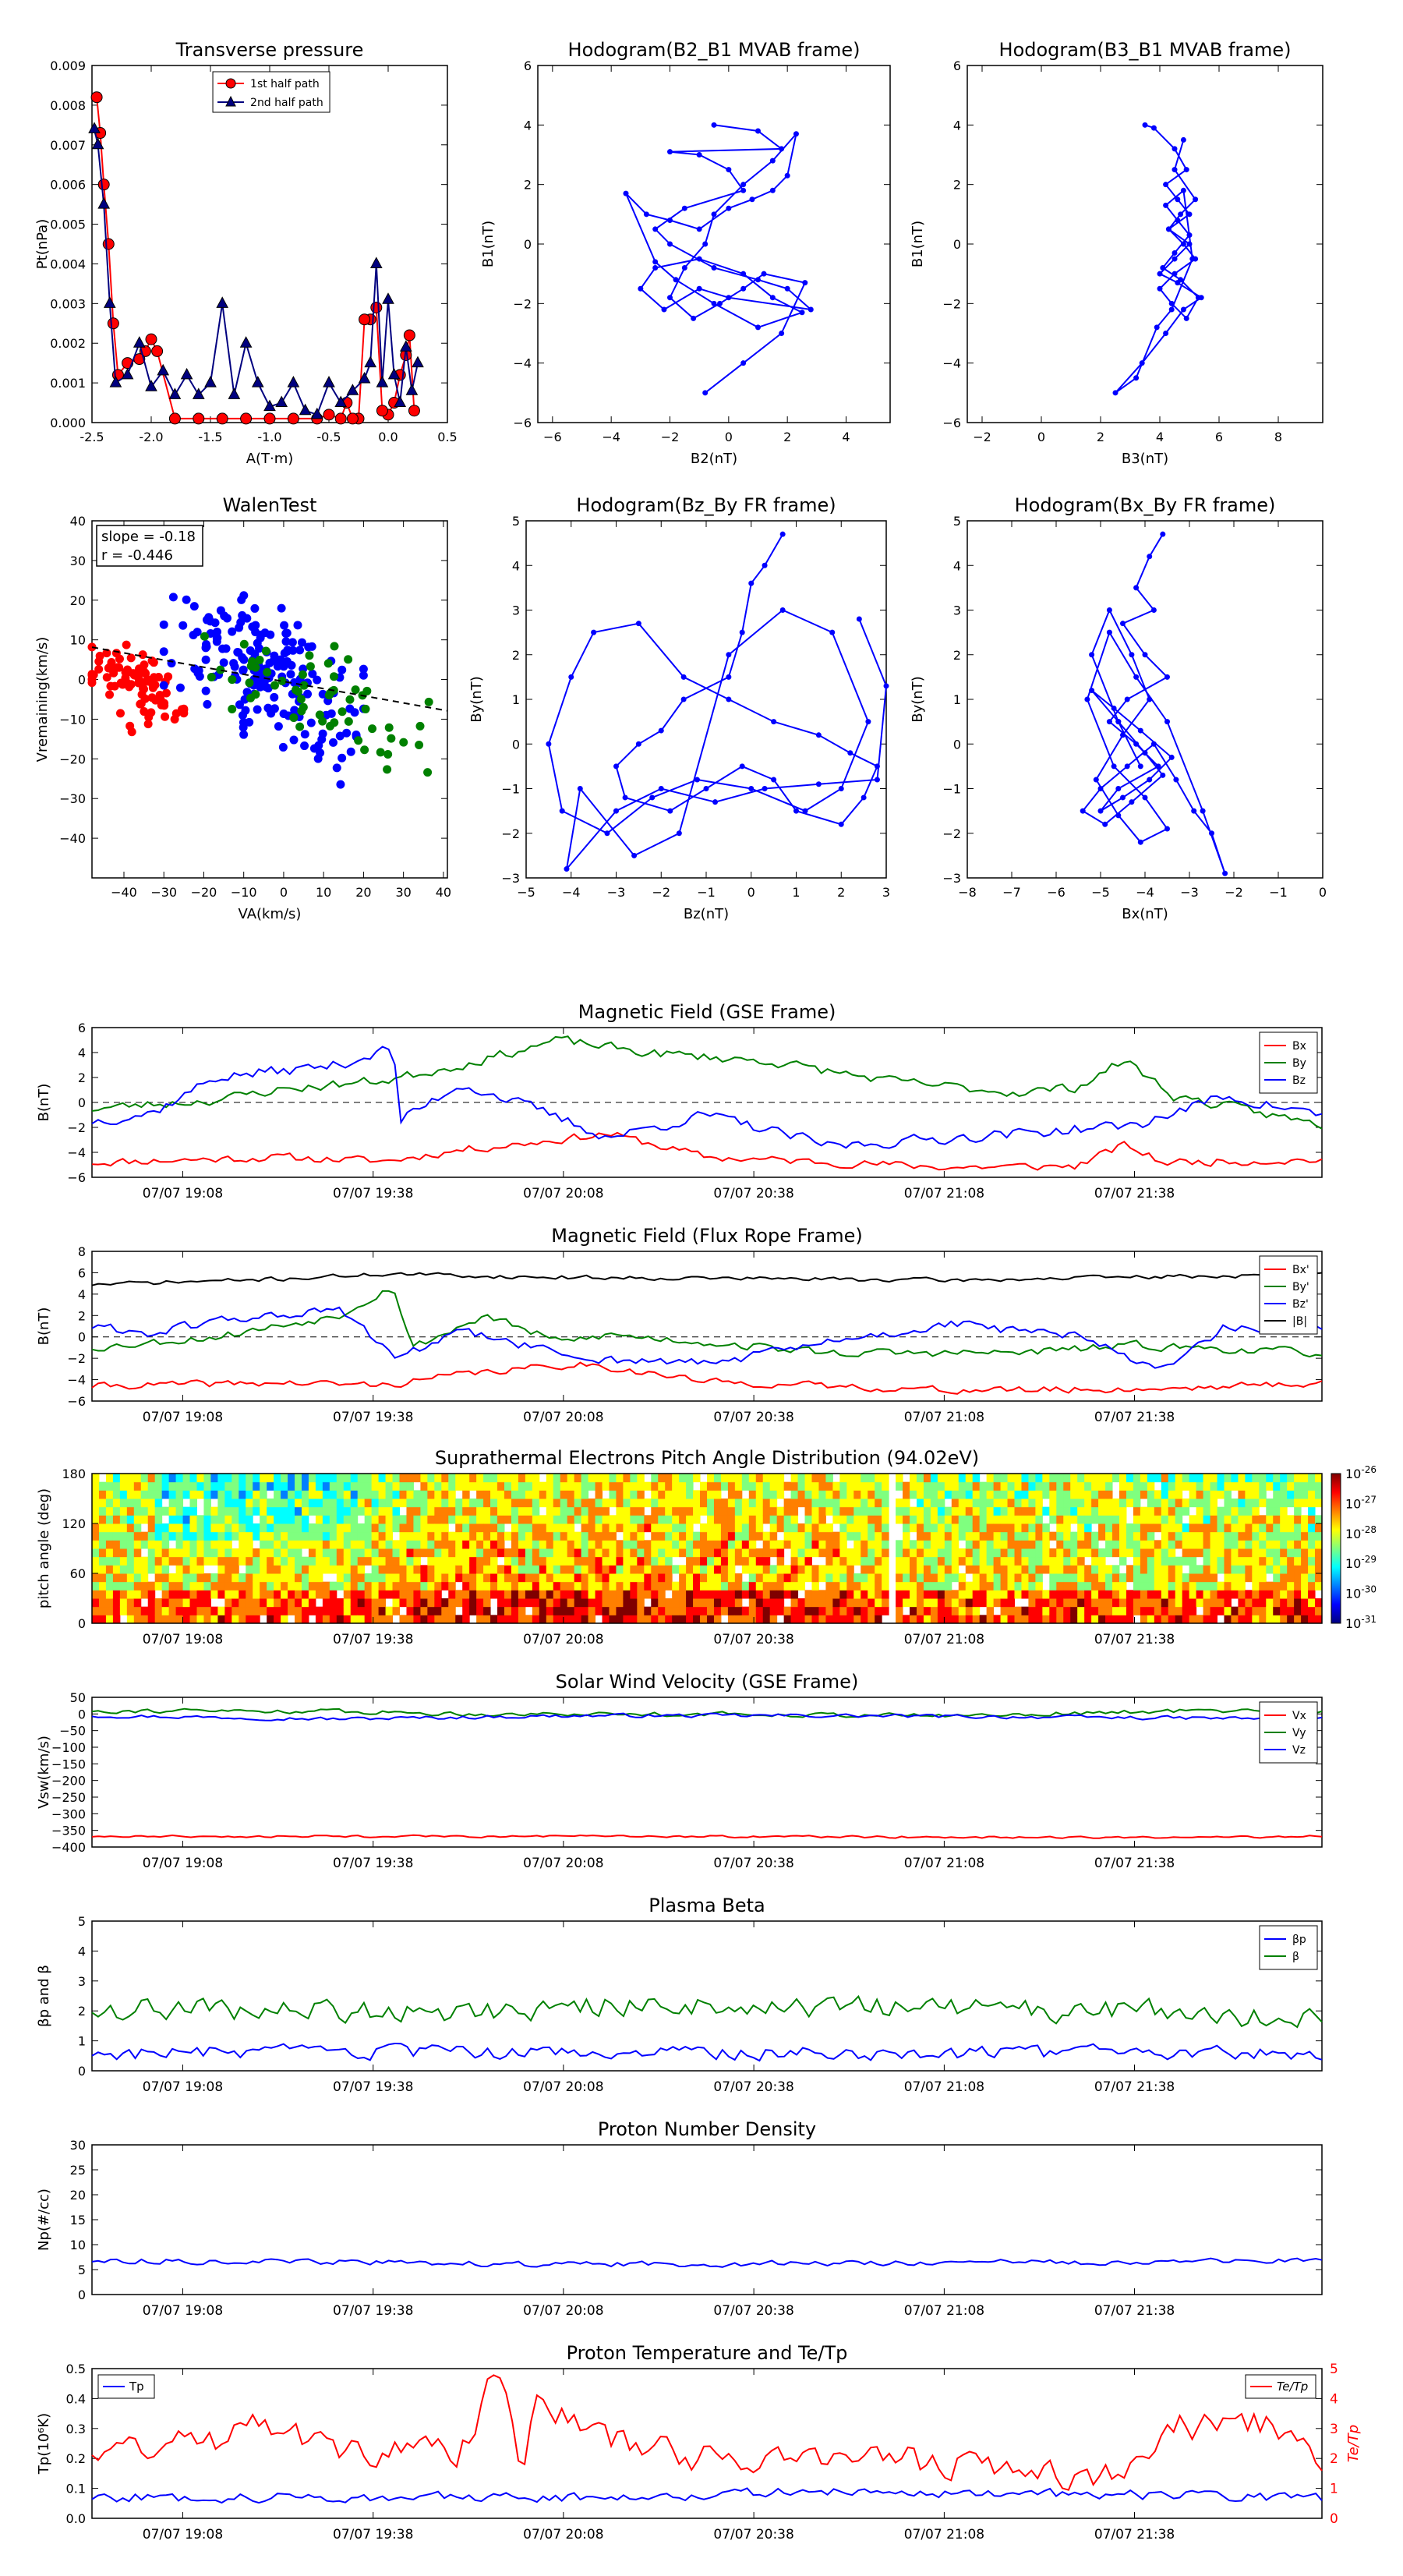  What do you see at coordinates (244, 893) in the screenshot?
I see `x-tick-label: −10` at bounding box center [244, 893].